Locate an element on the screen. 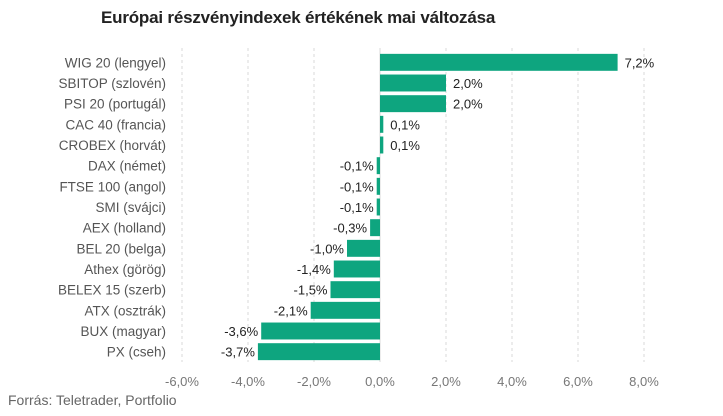 This screenshot has width=723, height=416. category-label: DAX (német) is located at coordinates (127, 166).